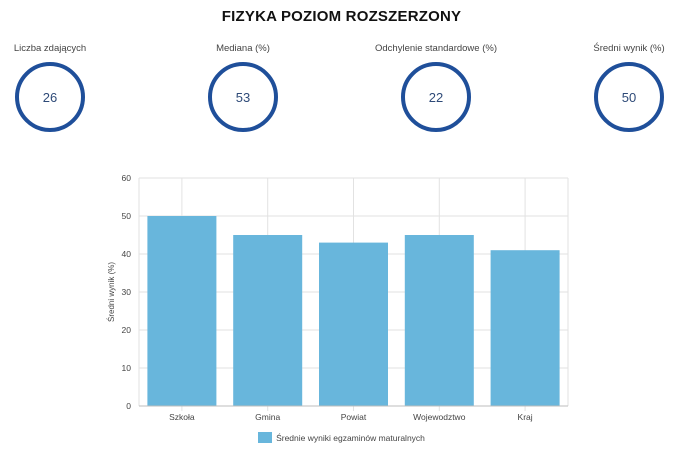 Image resolution: width=683 pixels, height=457 pixels. What do you see at coordinates (265, 437) in the screenshot?
I see `legend-swatch` at bounding box center [265, 437].